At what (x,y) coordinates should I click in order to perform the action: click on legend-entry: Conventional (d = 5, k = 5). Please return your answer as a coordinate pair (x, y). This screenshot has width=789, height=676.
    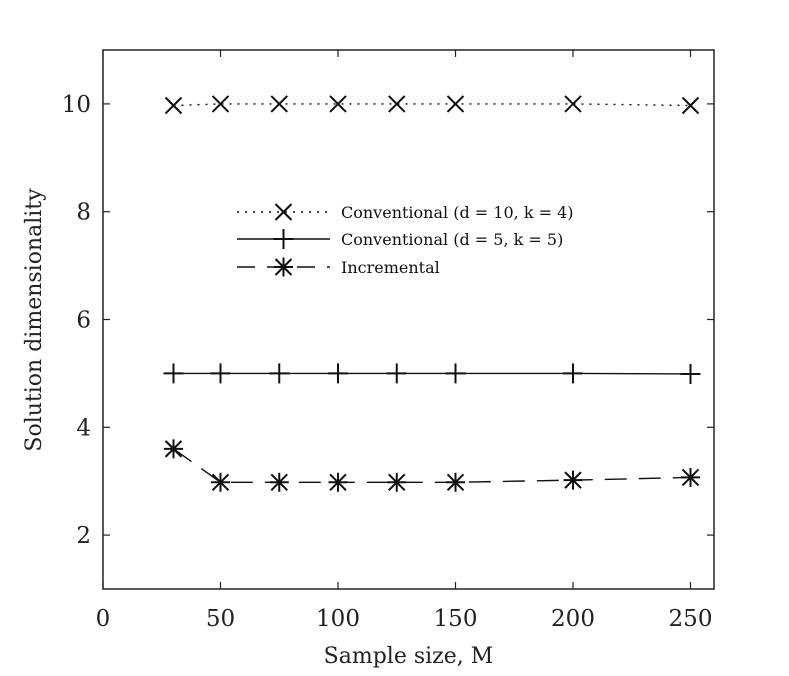
    Looking at the image, I should click on (400, 239).